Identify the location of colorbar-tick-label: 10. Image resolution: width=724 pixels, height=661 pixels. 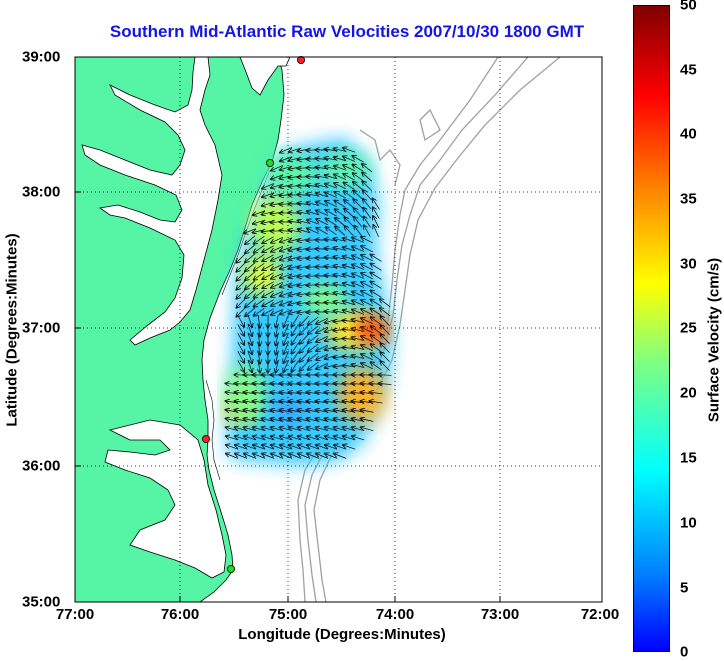
(688, 523).